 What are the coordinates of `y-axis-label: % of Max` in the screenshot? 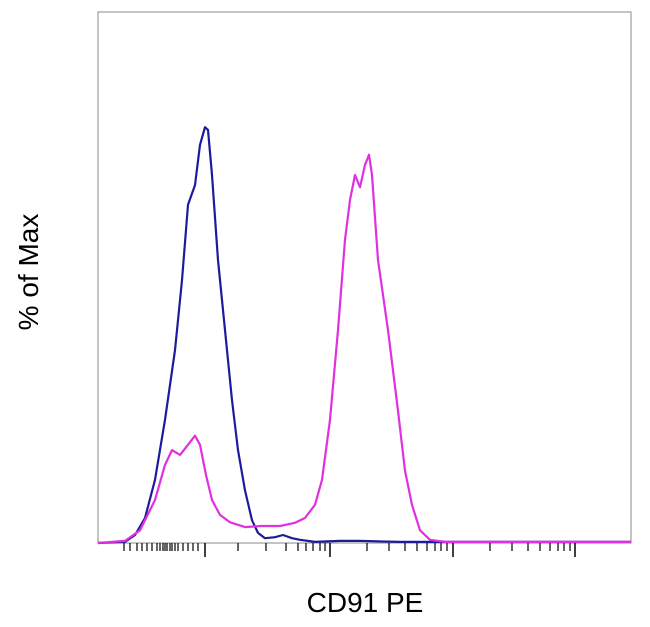 It's located at (28, 272).